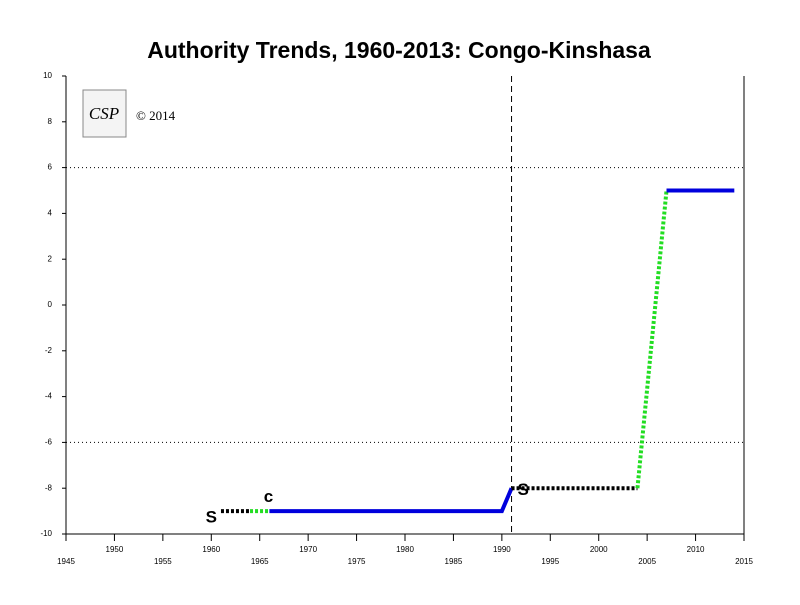 The height and width of the screenshot is (605, 800). What do you see at coordinates (502, 549) in the screenshot?
I see `x-tick-label: 1990` at bounding box center [502, 549].